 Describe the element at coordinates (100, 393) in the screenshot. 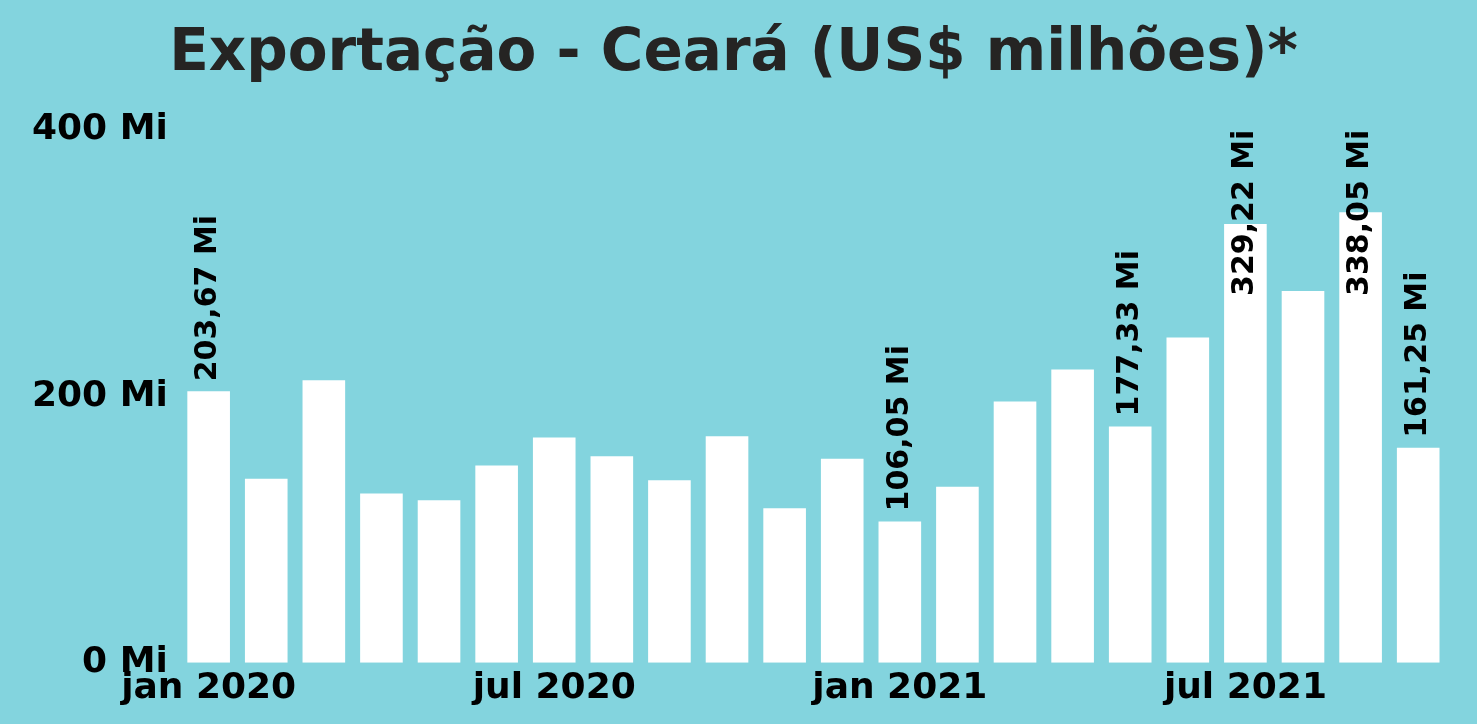

I see `y-tick-label: 200 Mi` at that location.